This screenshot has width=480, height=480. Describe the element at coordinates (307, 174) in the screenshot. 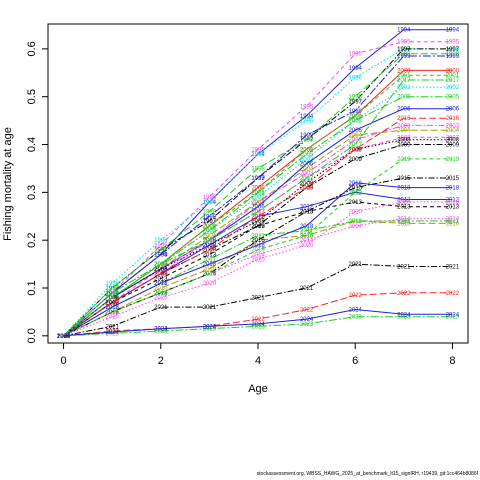

I see `point-label: 2003` at that location.